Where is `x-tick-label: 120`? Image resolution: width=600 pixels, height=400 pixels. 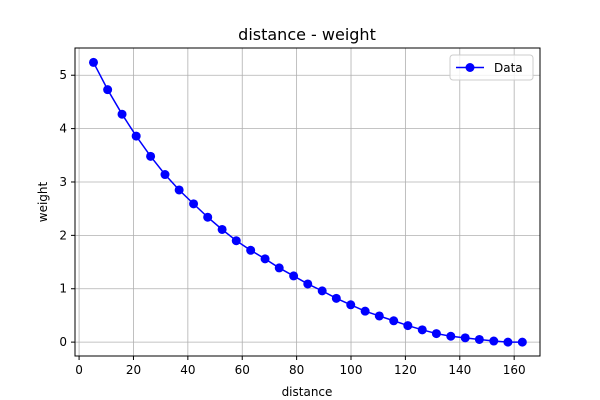
x-tick-label: 120 is located at coordinates (405, 370).